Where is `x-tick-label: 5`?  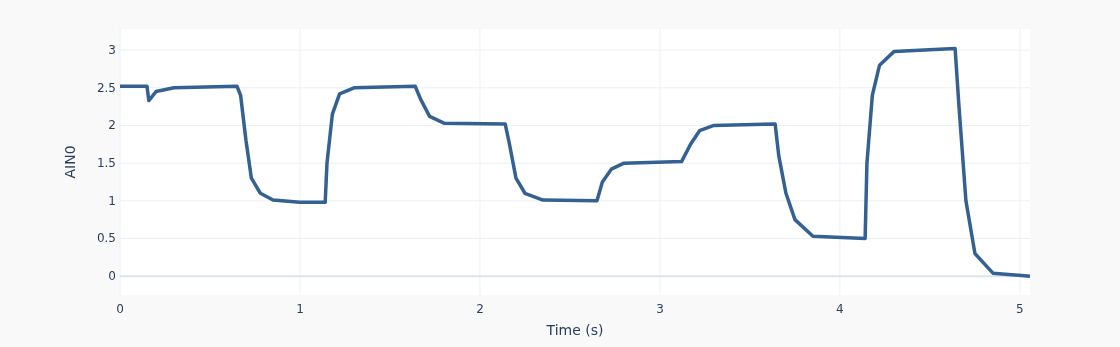 x-tick-label: 5 is located at coordinates (1020, 309).